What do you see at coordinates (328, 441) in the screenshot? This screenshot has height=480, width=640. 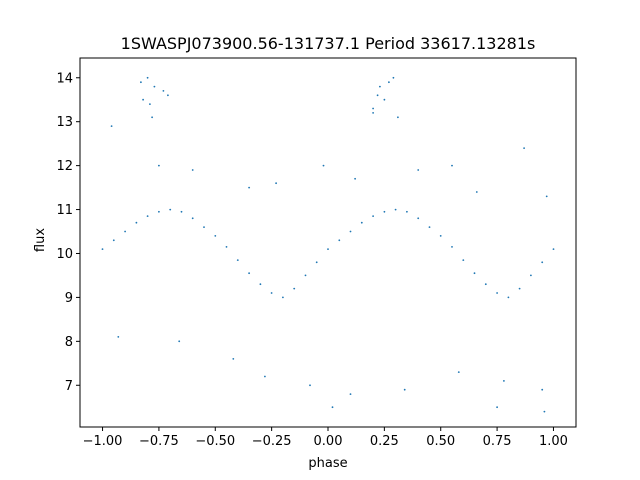 I see `x-tick-label: 0.00` at bounding box center [328, 441].